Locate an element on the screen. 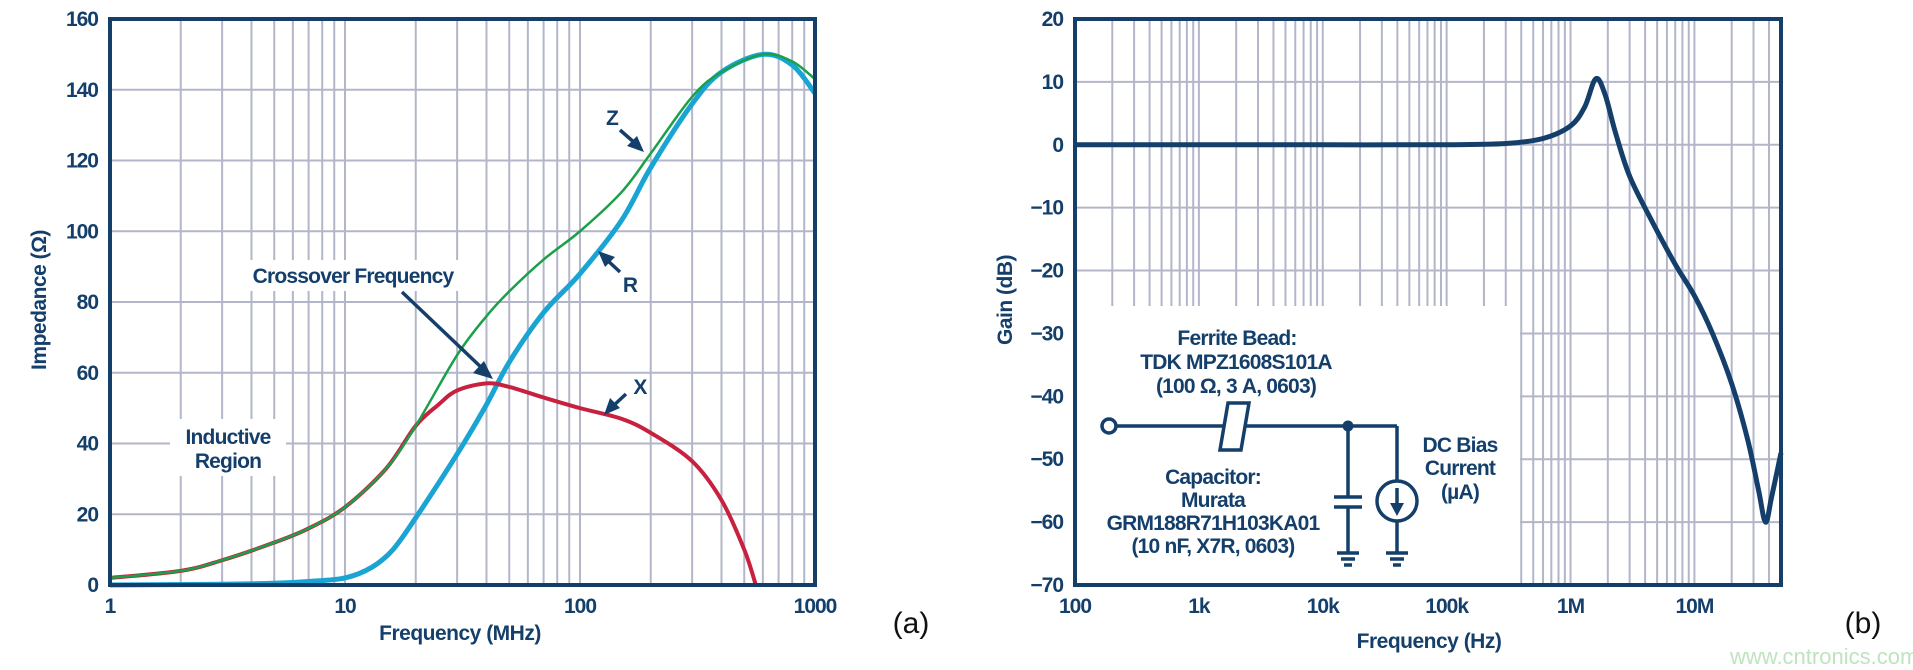 The width and height of the screenshot is (1913, 670). y-tick-label: −50 is located at coordinates (1046, 459).